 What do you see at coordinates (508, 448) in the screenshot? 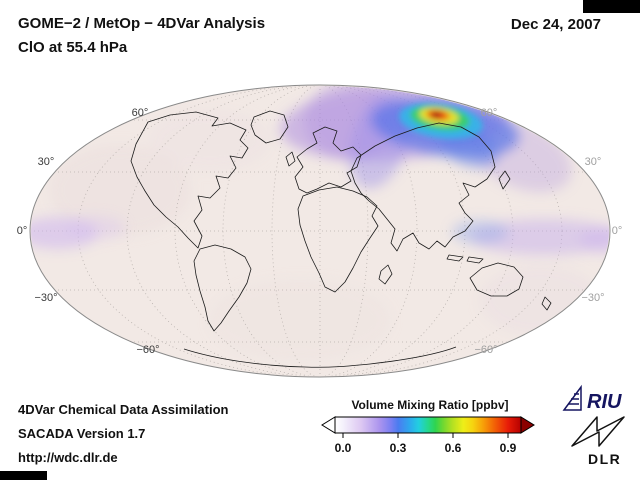
I see `colorbar-tick-0.9: 0.9` at bounding box center [508, 448].